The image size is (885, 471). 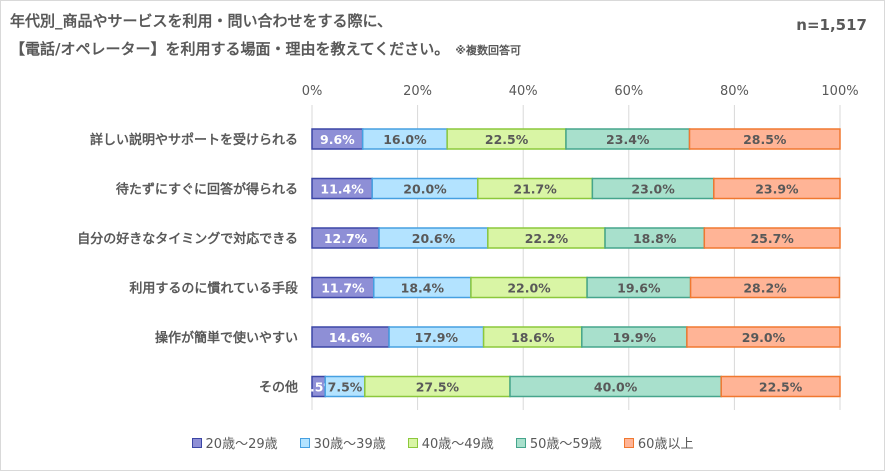 I want to click on legend-item: 50歳〜59歳, so click(x=558, y=442).